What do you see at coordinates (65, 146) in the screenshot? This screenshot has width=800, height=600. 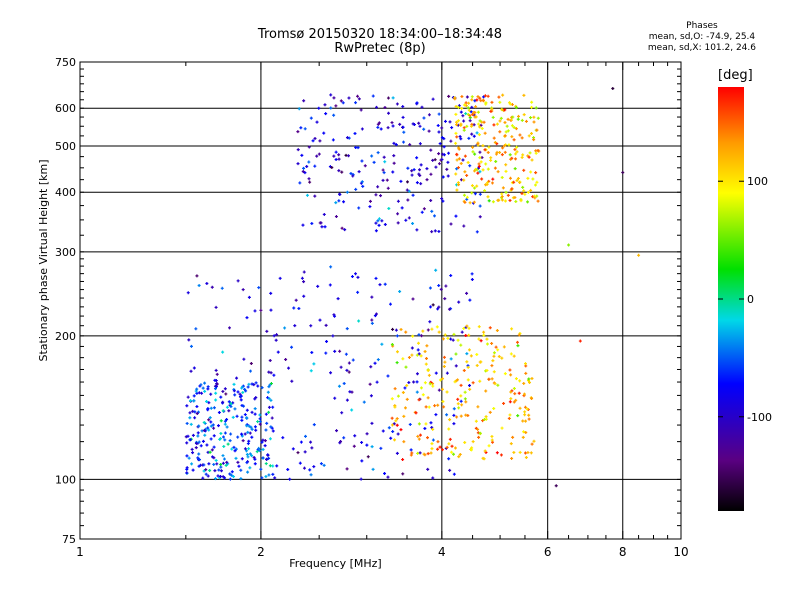 I see `y-tick-label: 500` at bounding box center [65, 146].